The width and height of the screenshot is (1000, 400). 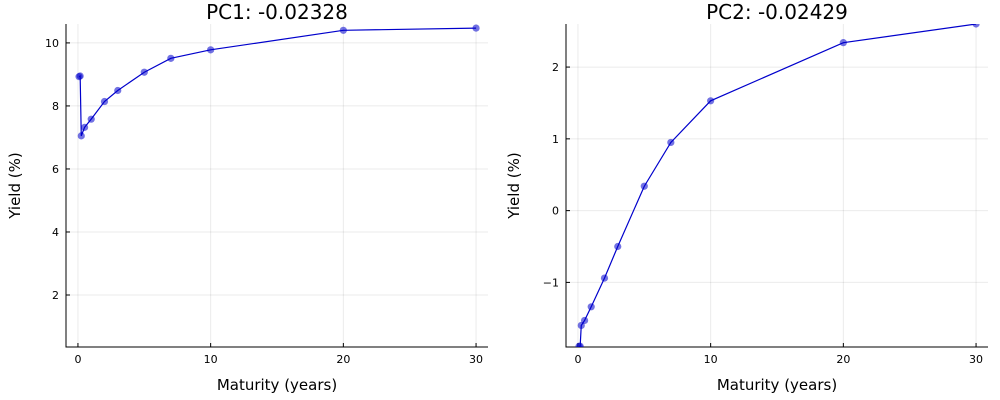 What do you see at coordinates (55, 232) in the screenshot?
I see `y-tick-label: 4` at bounding box center [55, 232].